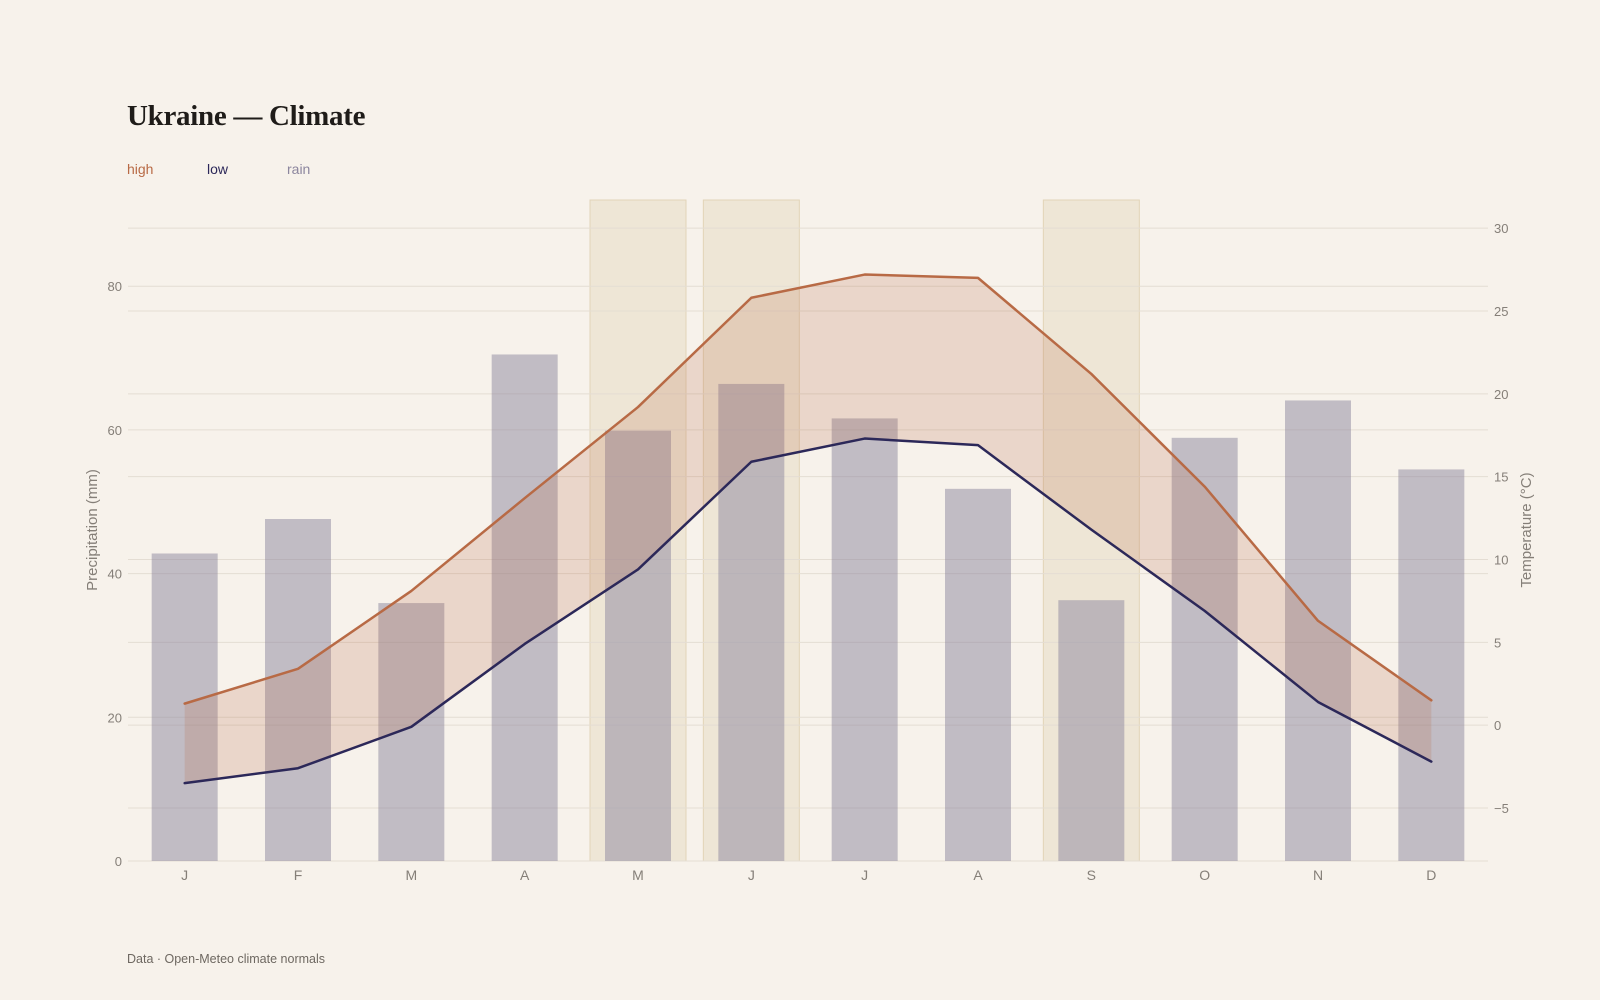 The image size is (1600, 1000). I want to click on x-tick-label: O, so click(1204, 875).